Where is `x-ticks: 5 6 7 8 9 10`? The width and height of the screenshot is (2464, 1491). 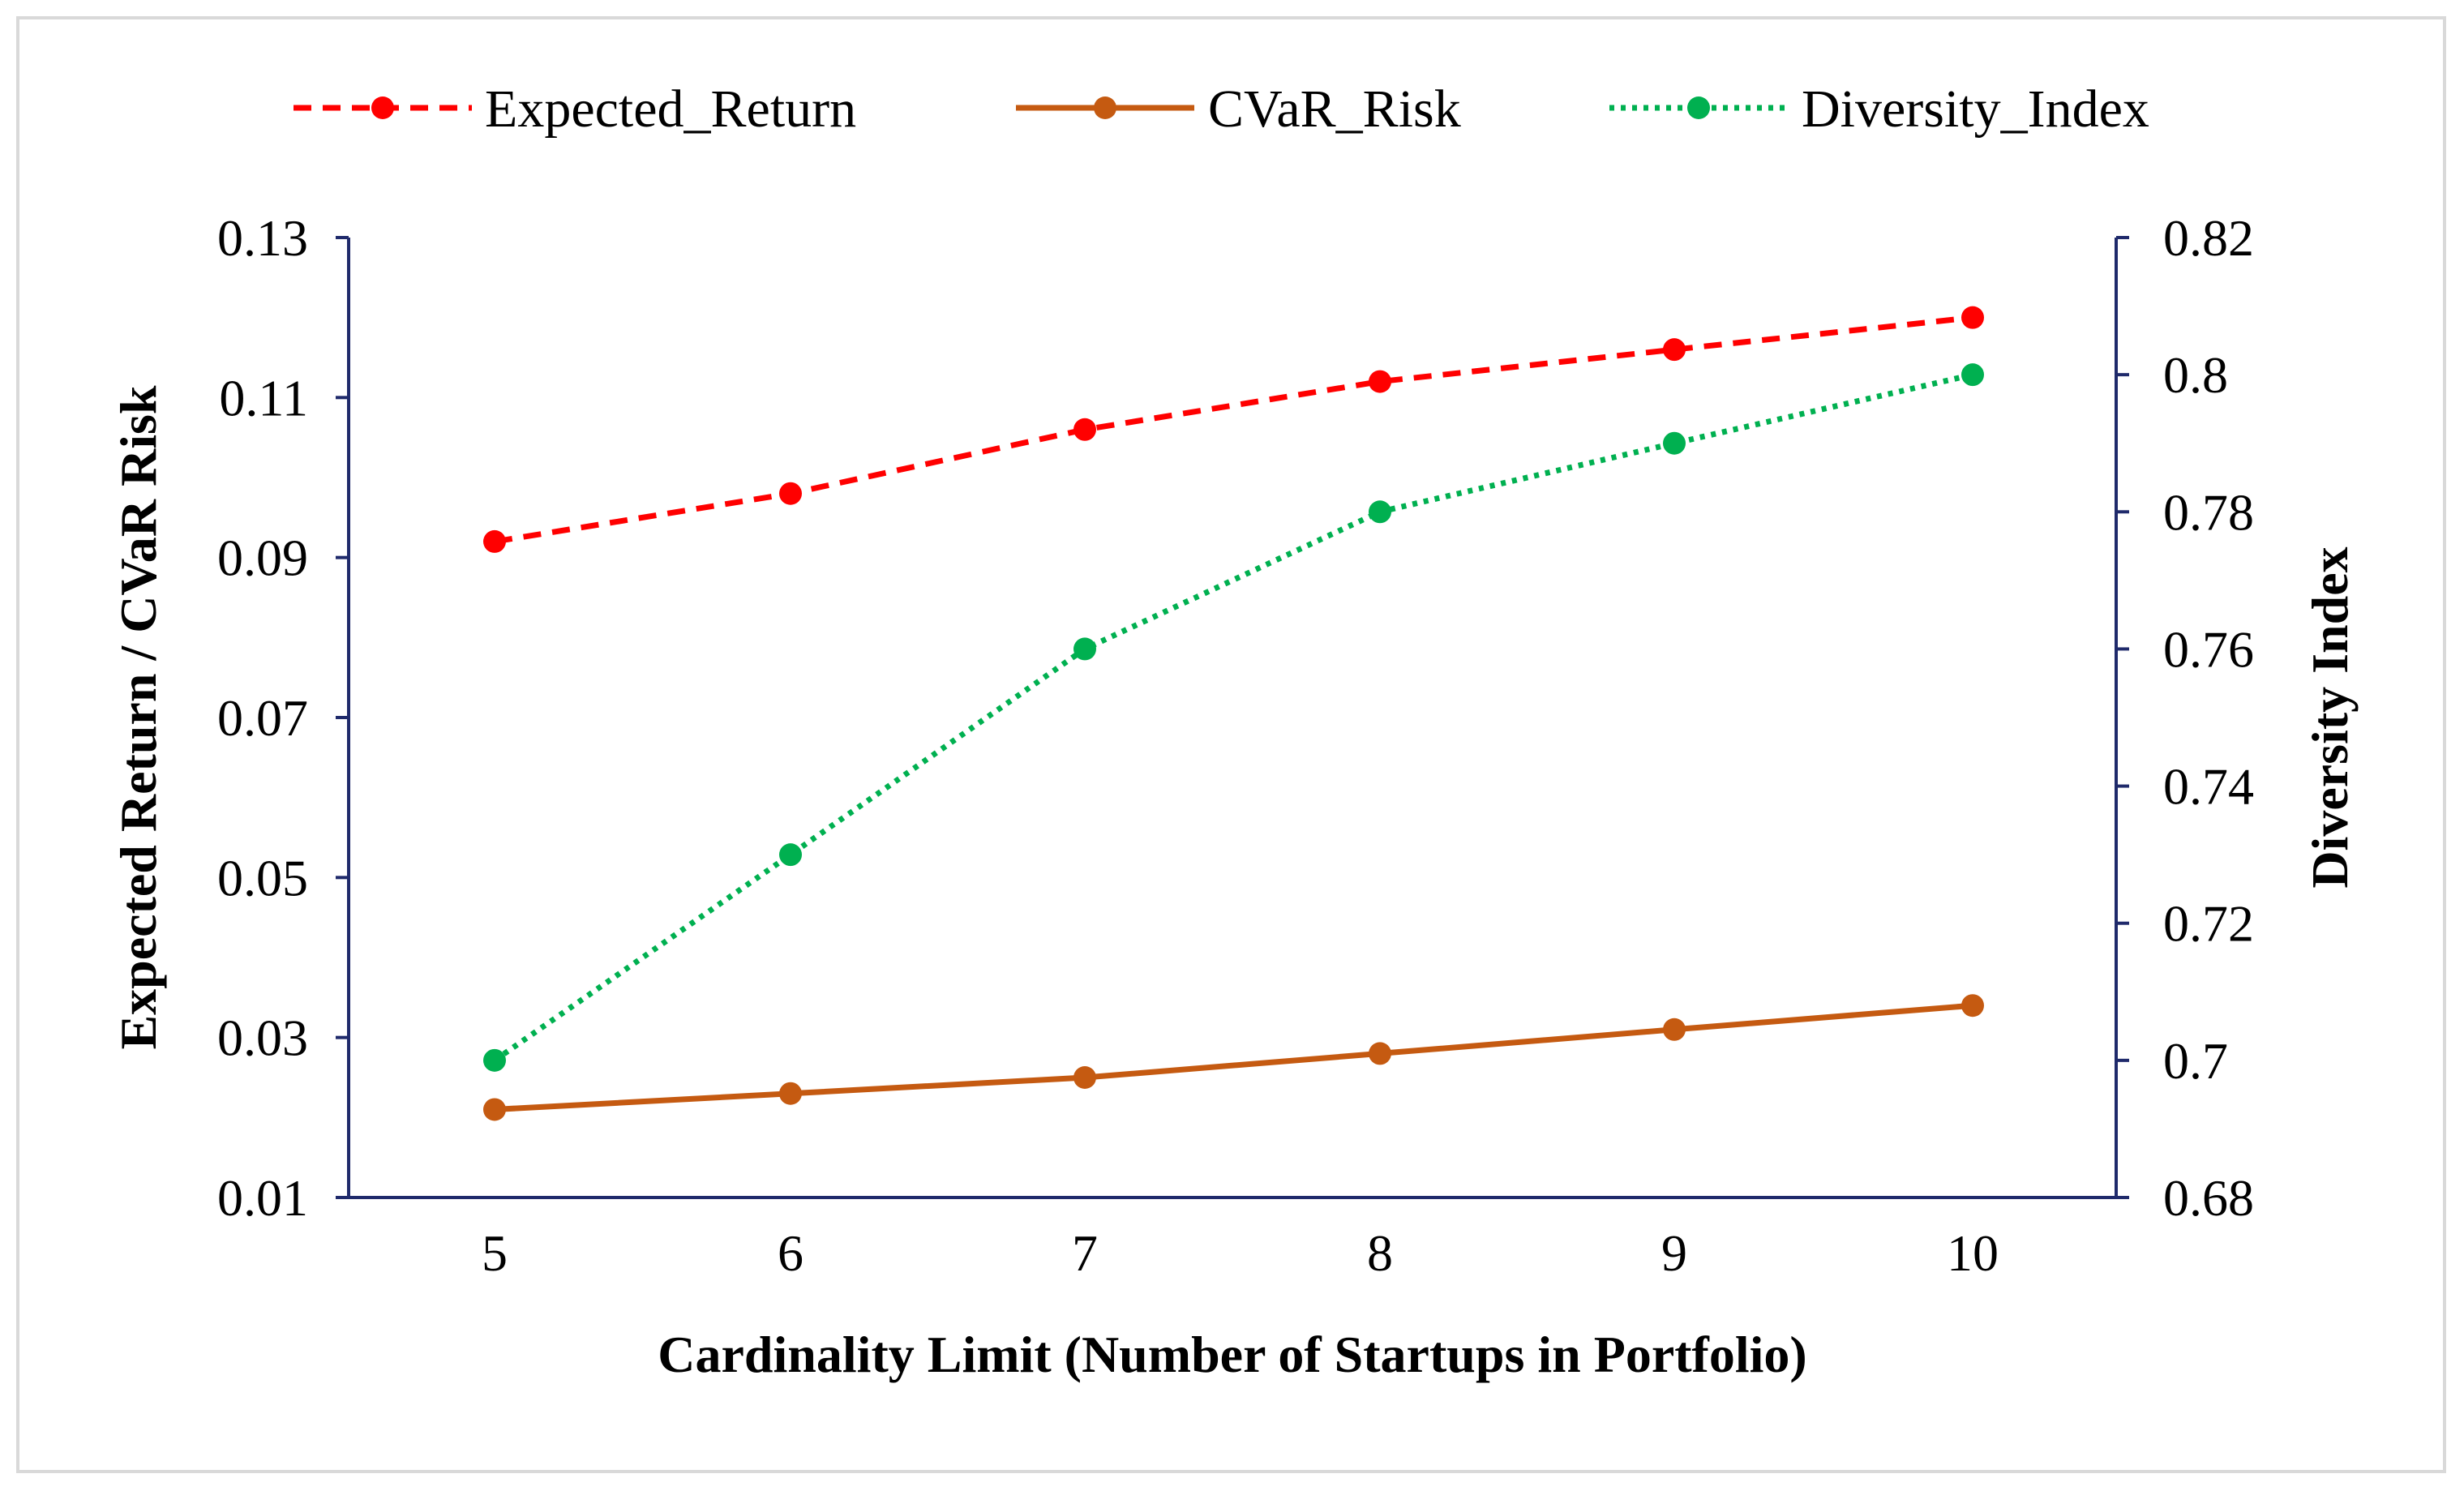 x-ticks: 5 6 7 8 9 10 is located at coordinates (1240, 1253).